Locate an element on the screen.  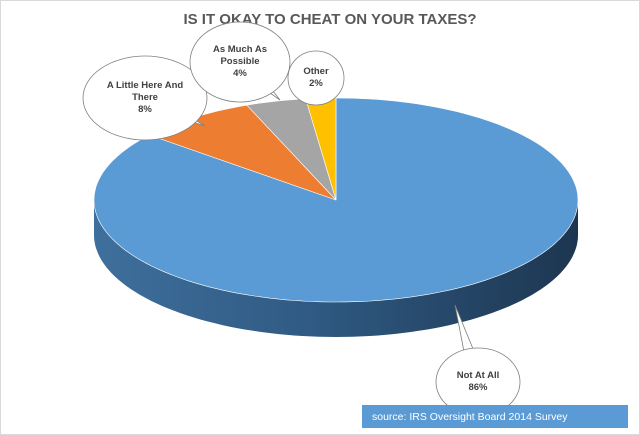
source-box is located at coordinates (495, 416).